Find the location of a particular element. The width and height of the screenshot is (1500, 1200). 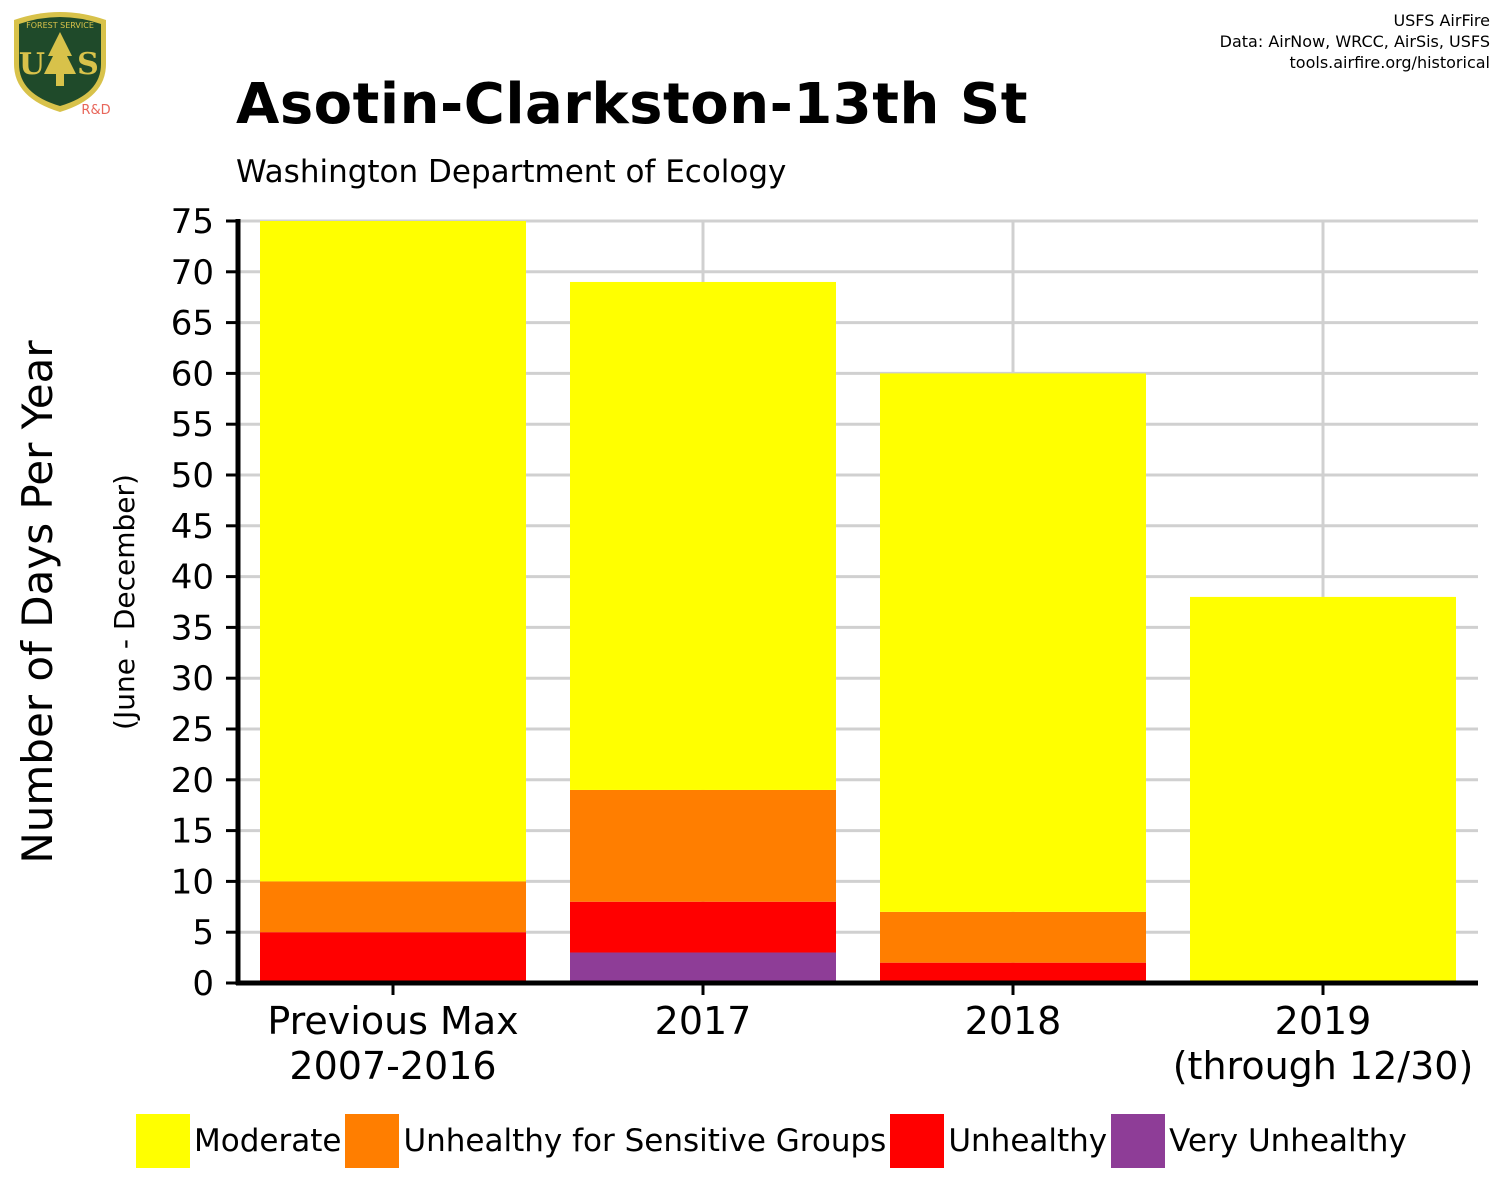

chart-title: Asotin-Clarkston-13th St is located at coordinates (632, 104).